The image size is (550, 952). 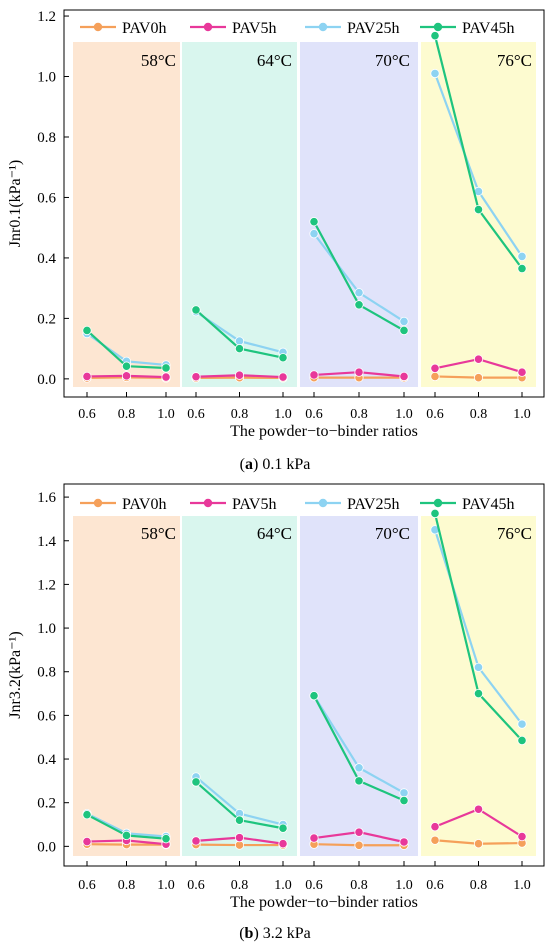 I want to click on legend-label: PAV0h, so click(x=144, y=28).